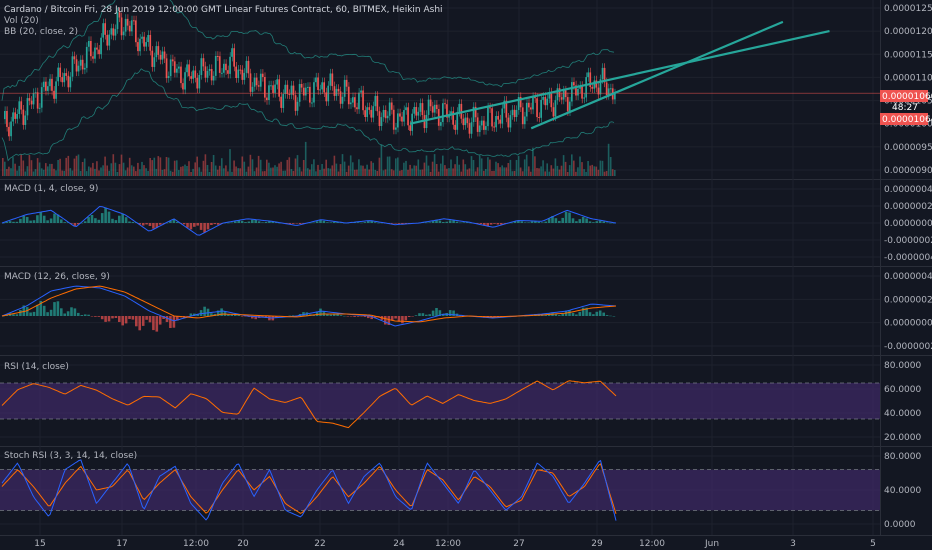 The image size is (932, 550). Describe the element at coordinates (440, 404) in the screenshot. I see `rsi-pane` at that location.